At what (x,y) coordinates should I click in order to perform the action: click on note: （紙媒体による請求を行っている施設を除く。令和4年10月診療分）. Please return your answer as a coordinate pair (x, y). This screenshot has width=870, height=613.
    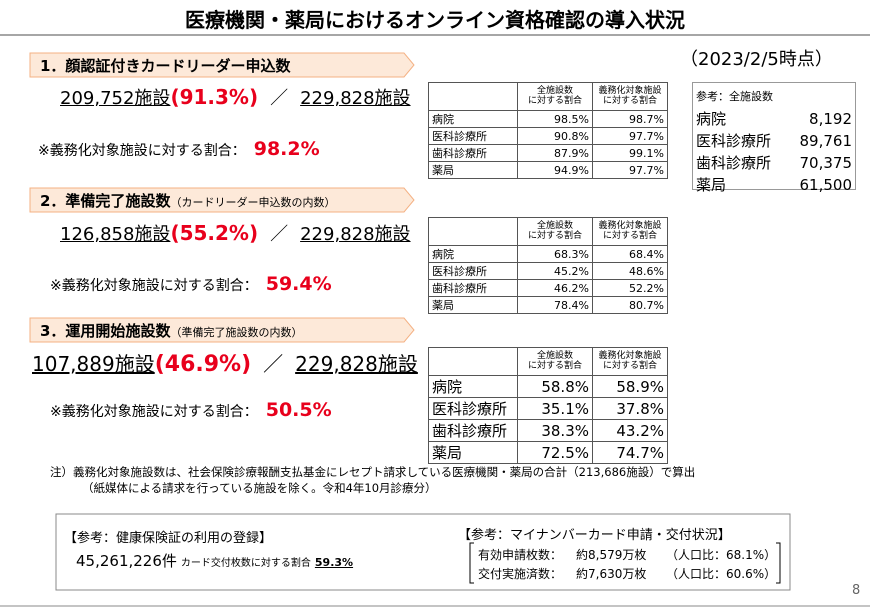
    Looking at the image, I should click on (259, 488).